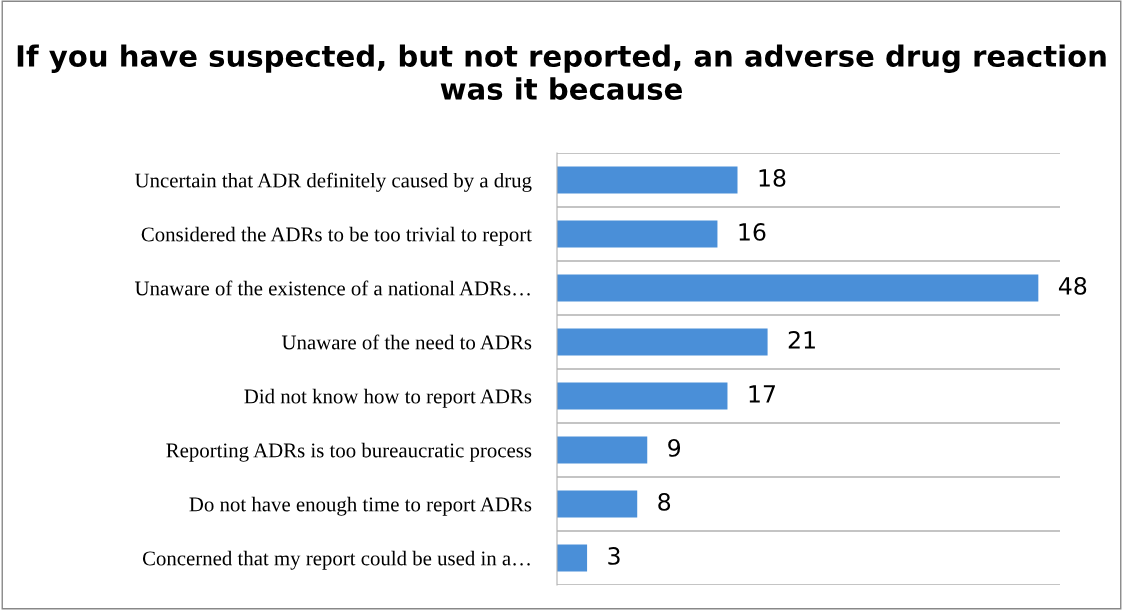 The height and width of the screenshot is (610, 1123). Describe the element at coordinates (772, 177) in the screenshot. I see `data-label: 18` at that location.